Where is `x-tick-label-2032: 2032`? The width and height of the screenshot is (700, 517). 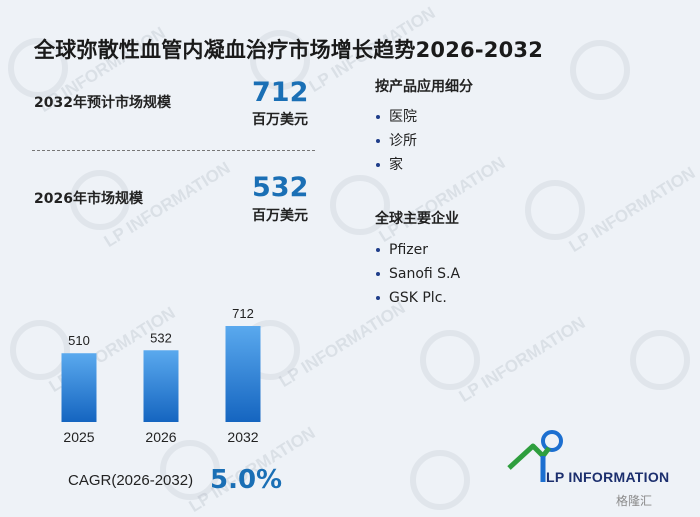 x-tick-label-2032: 2032 is located at coordinates (242, 437).